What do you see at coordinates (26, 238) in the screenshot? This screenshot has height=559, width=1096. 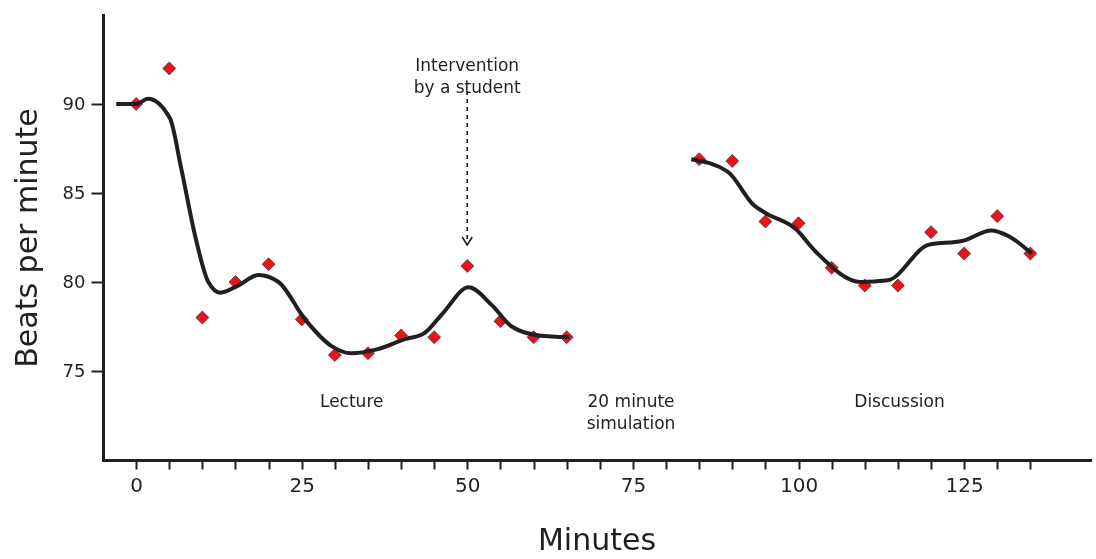 I see `y-axis-title: Beats per minute` at bounding box center [26, 238].